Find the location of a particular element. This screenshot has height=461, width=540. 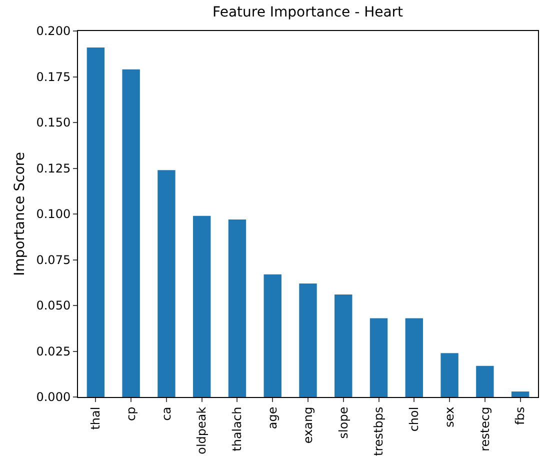

x-tick-label: sex is located at coordinates (449, 417).